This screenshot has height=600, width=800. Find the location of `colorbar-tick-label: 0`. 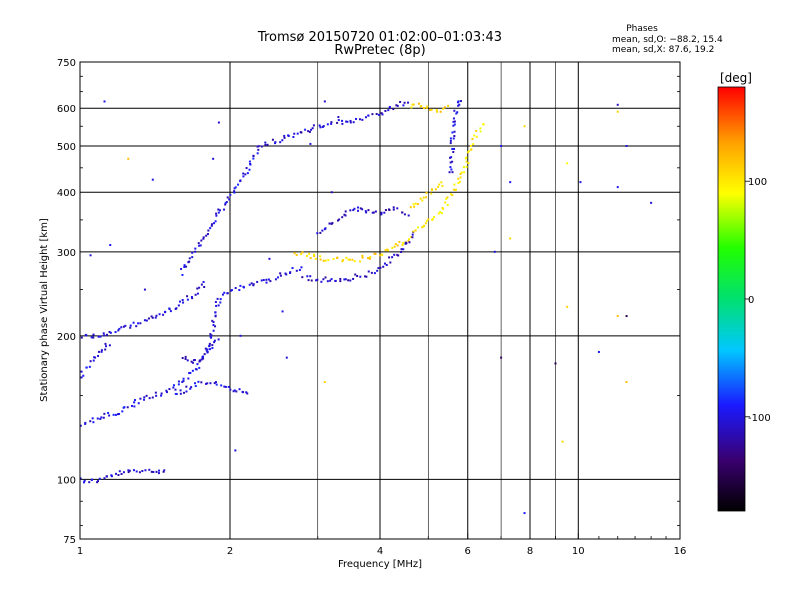

colorbar-tick-label: 0 is located at coordinates (751, 300).